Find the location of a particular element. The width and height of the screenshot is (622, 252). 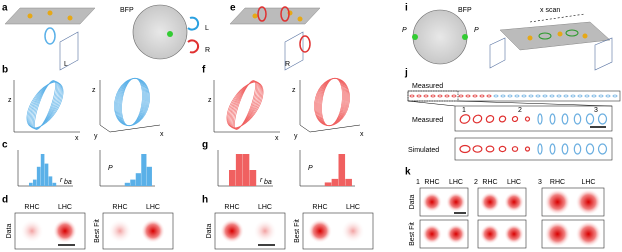

axis is located at coordinates (130, 106).